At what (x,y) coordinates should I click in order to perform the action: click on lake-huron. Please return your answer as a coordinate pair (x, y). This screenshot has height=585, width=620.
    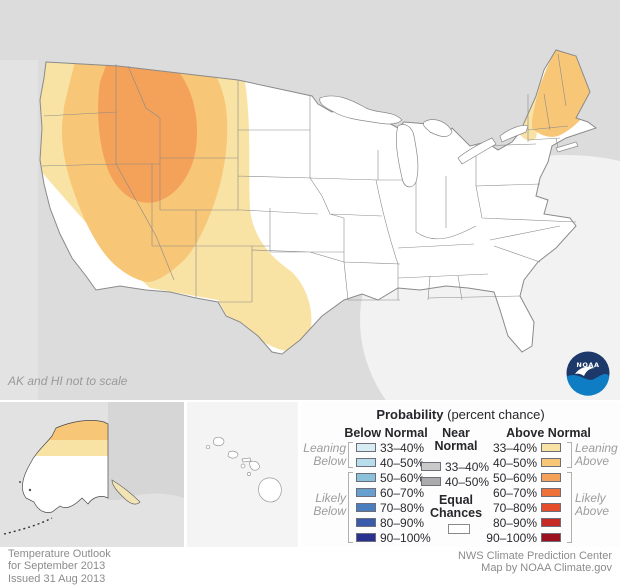
    Looking at the image, I should click on (438, 128).